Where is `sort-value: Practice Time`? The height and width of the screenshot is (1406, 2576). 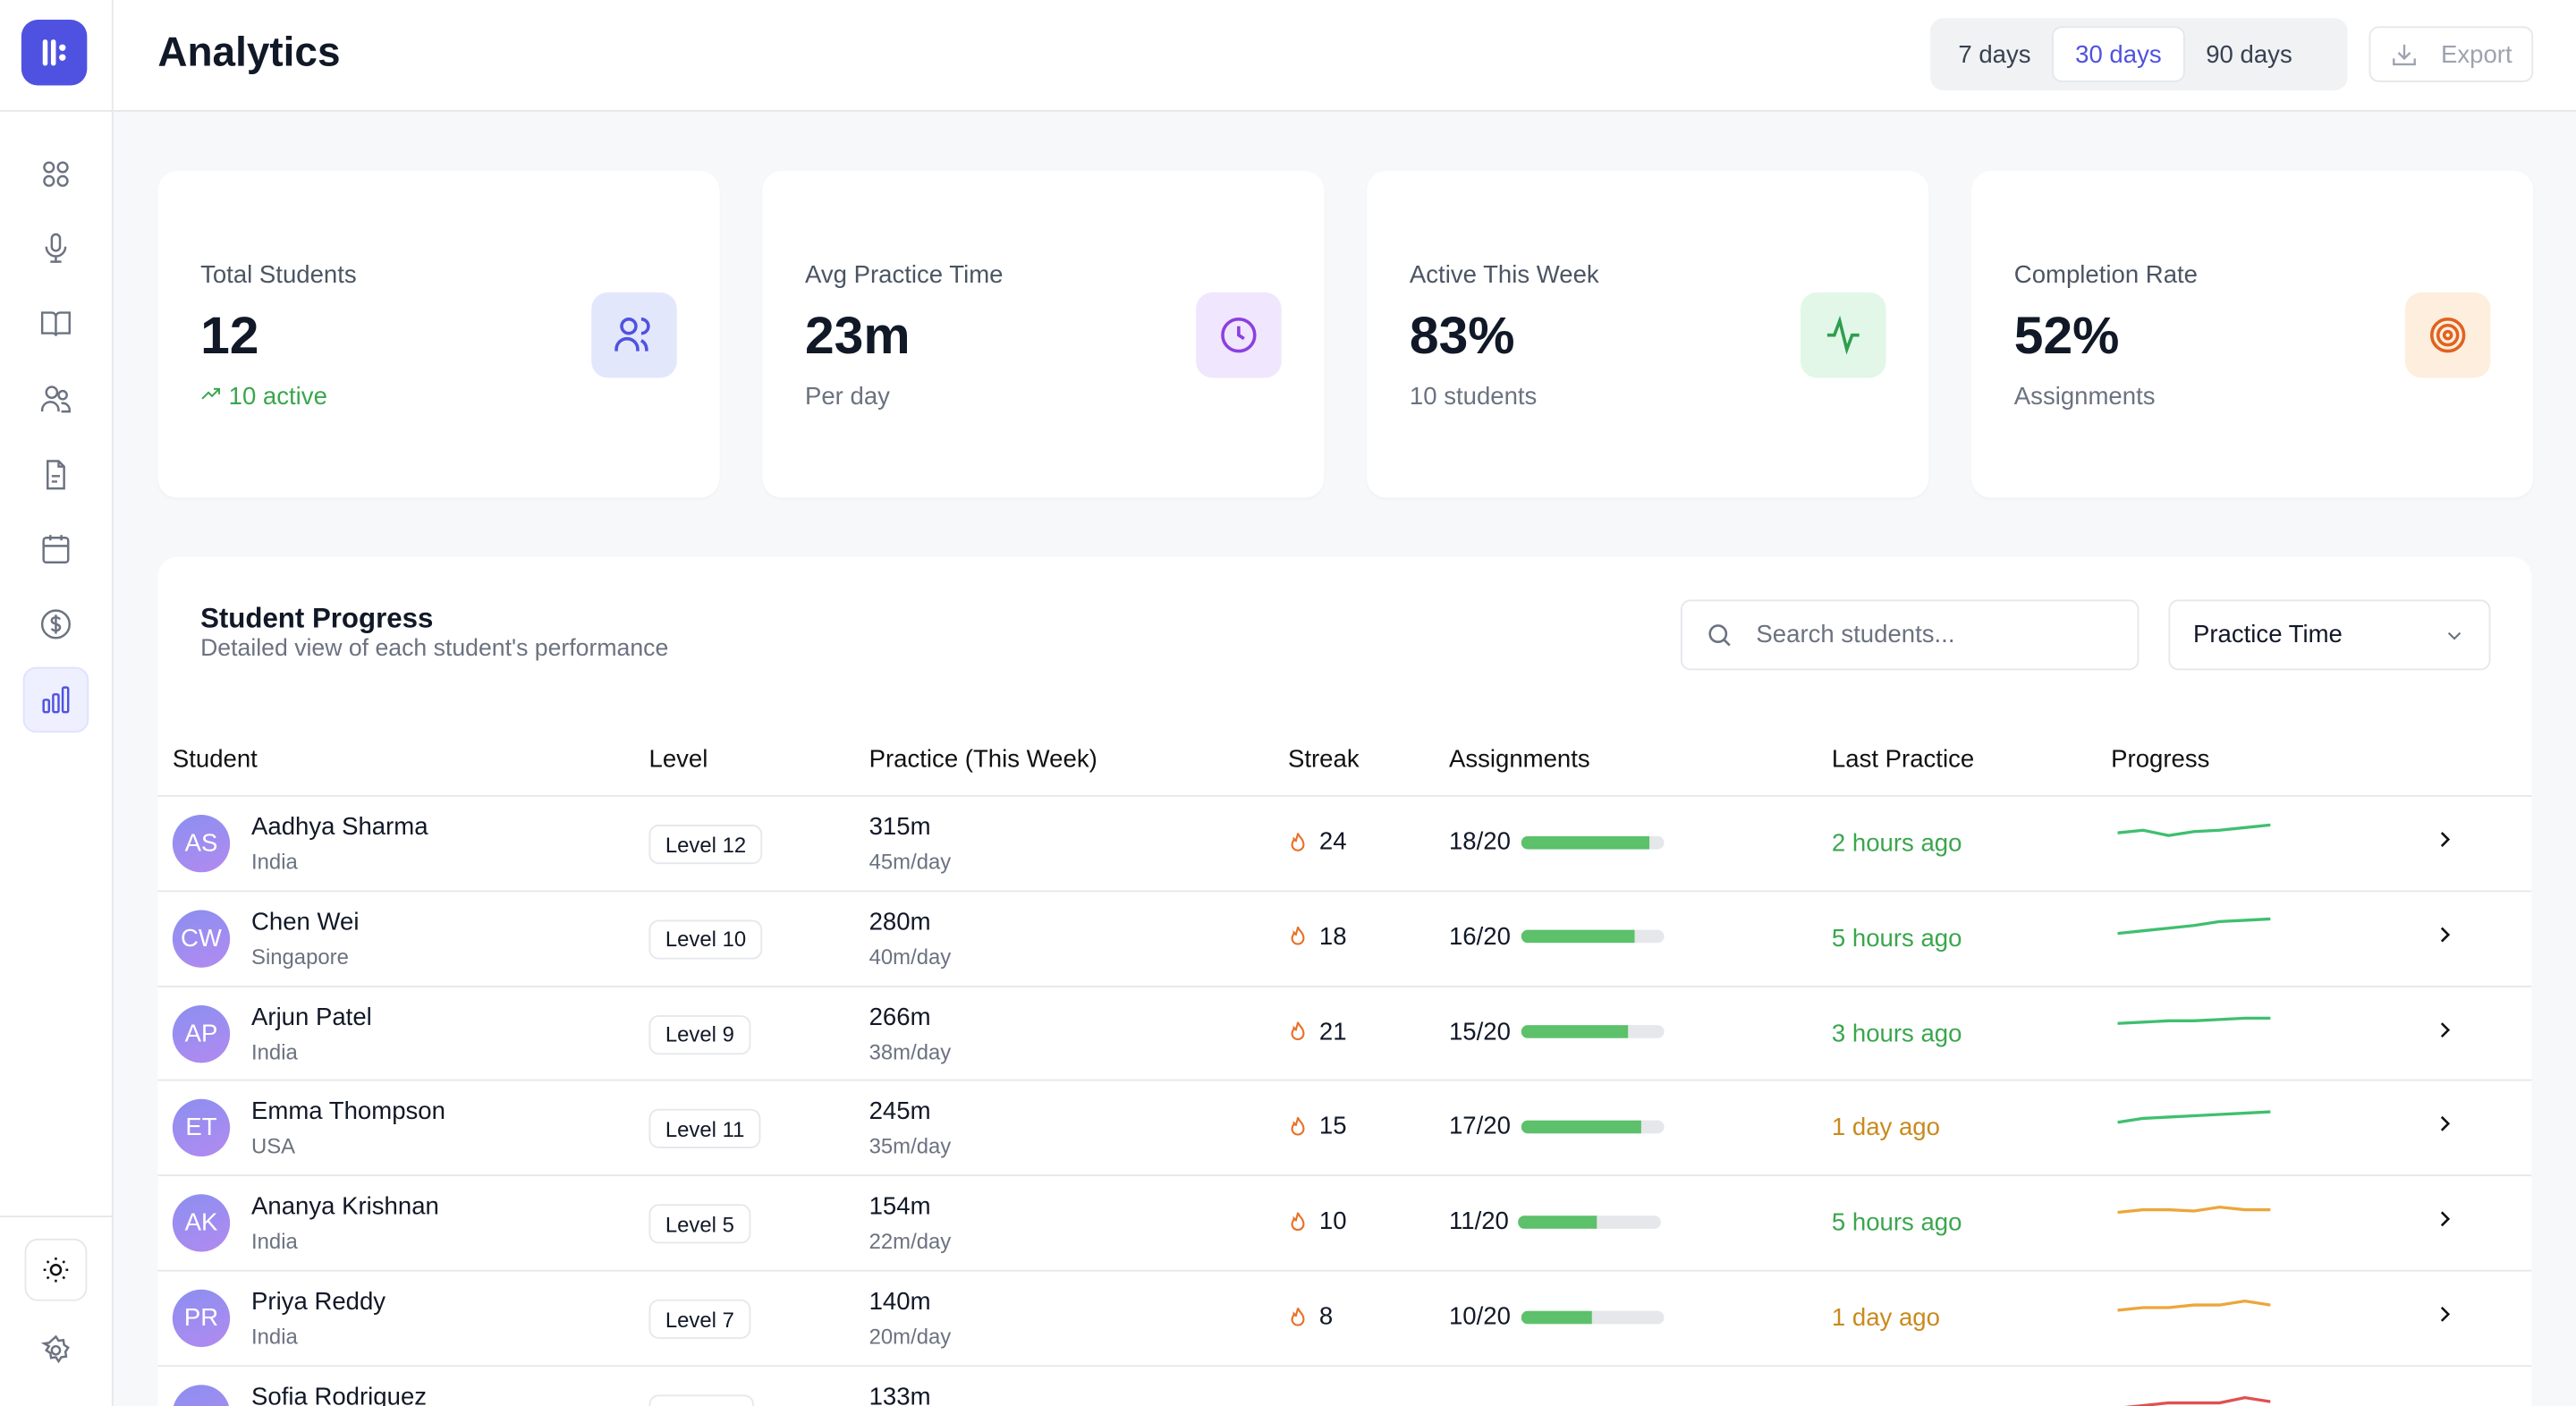 sort-value: Practice Time is located at coordinates (2267, 635).